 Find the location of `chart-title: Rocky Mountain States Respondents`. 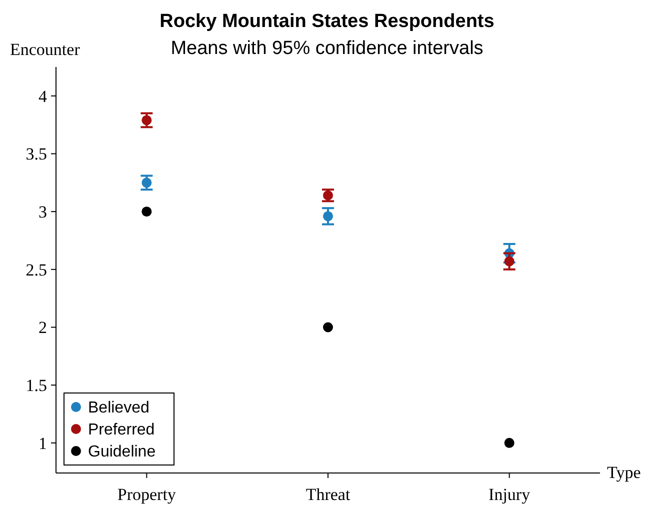

chart-title: Rocky Mountain States Respondents is located at coordinates (327, 21).